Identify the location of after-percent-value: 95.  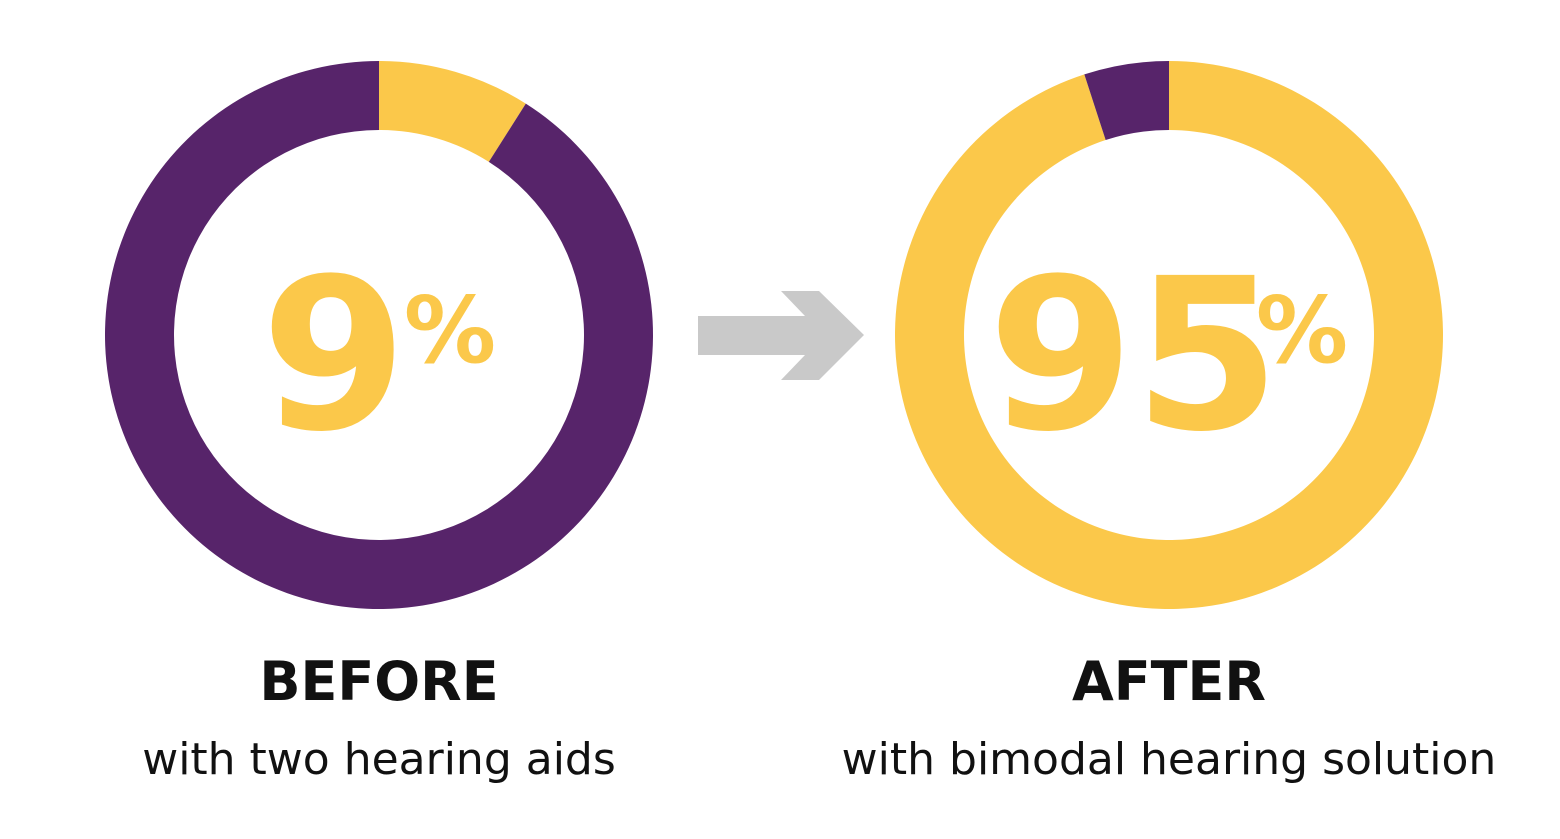
(1134, 355).